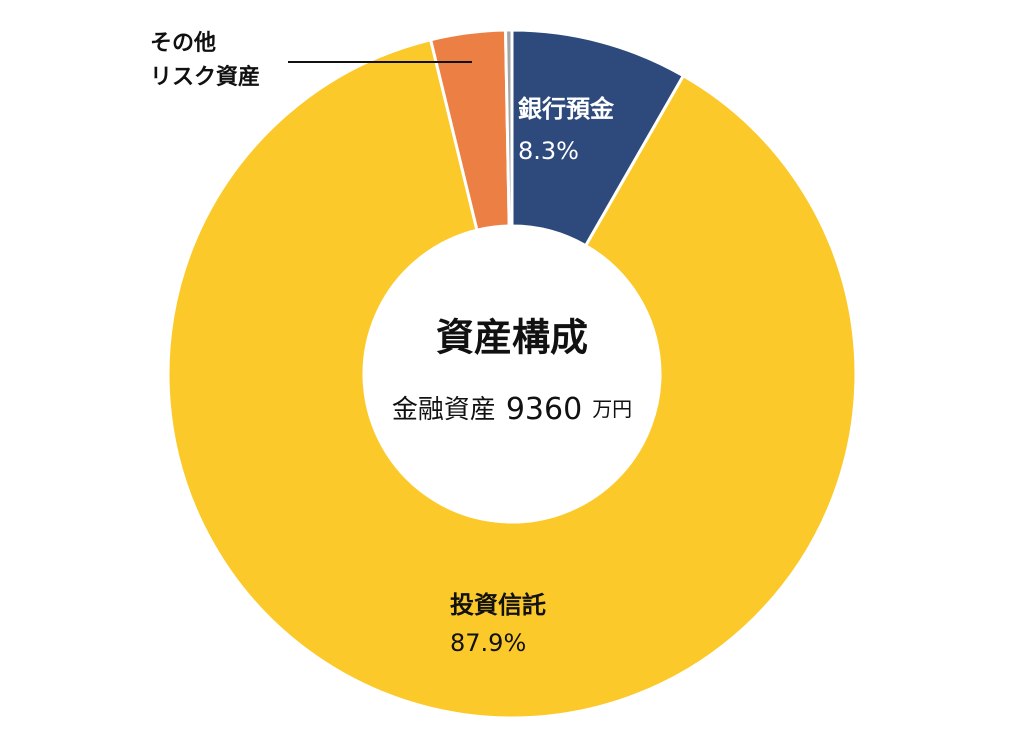  I want to click on chart-title: 資産構成, so click(512, 338).